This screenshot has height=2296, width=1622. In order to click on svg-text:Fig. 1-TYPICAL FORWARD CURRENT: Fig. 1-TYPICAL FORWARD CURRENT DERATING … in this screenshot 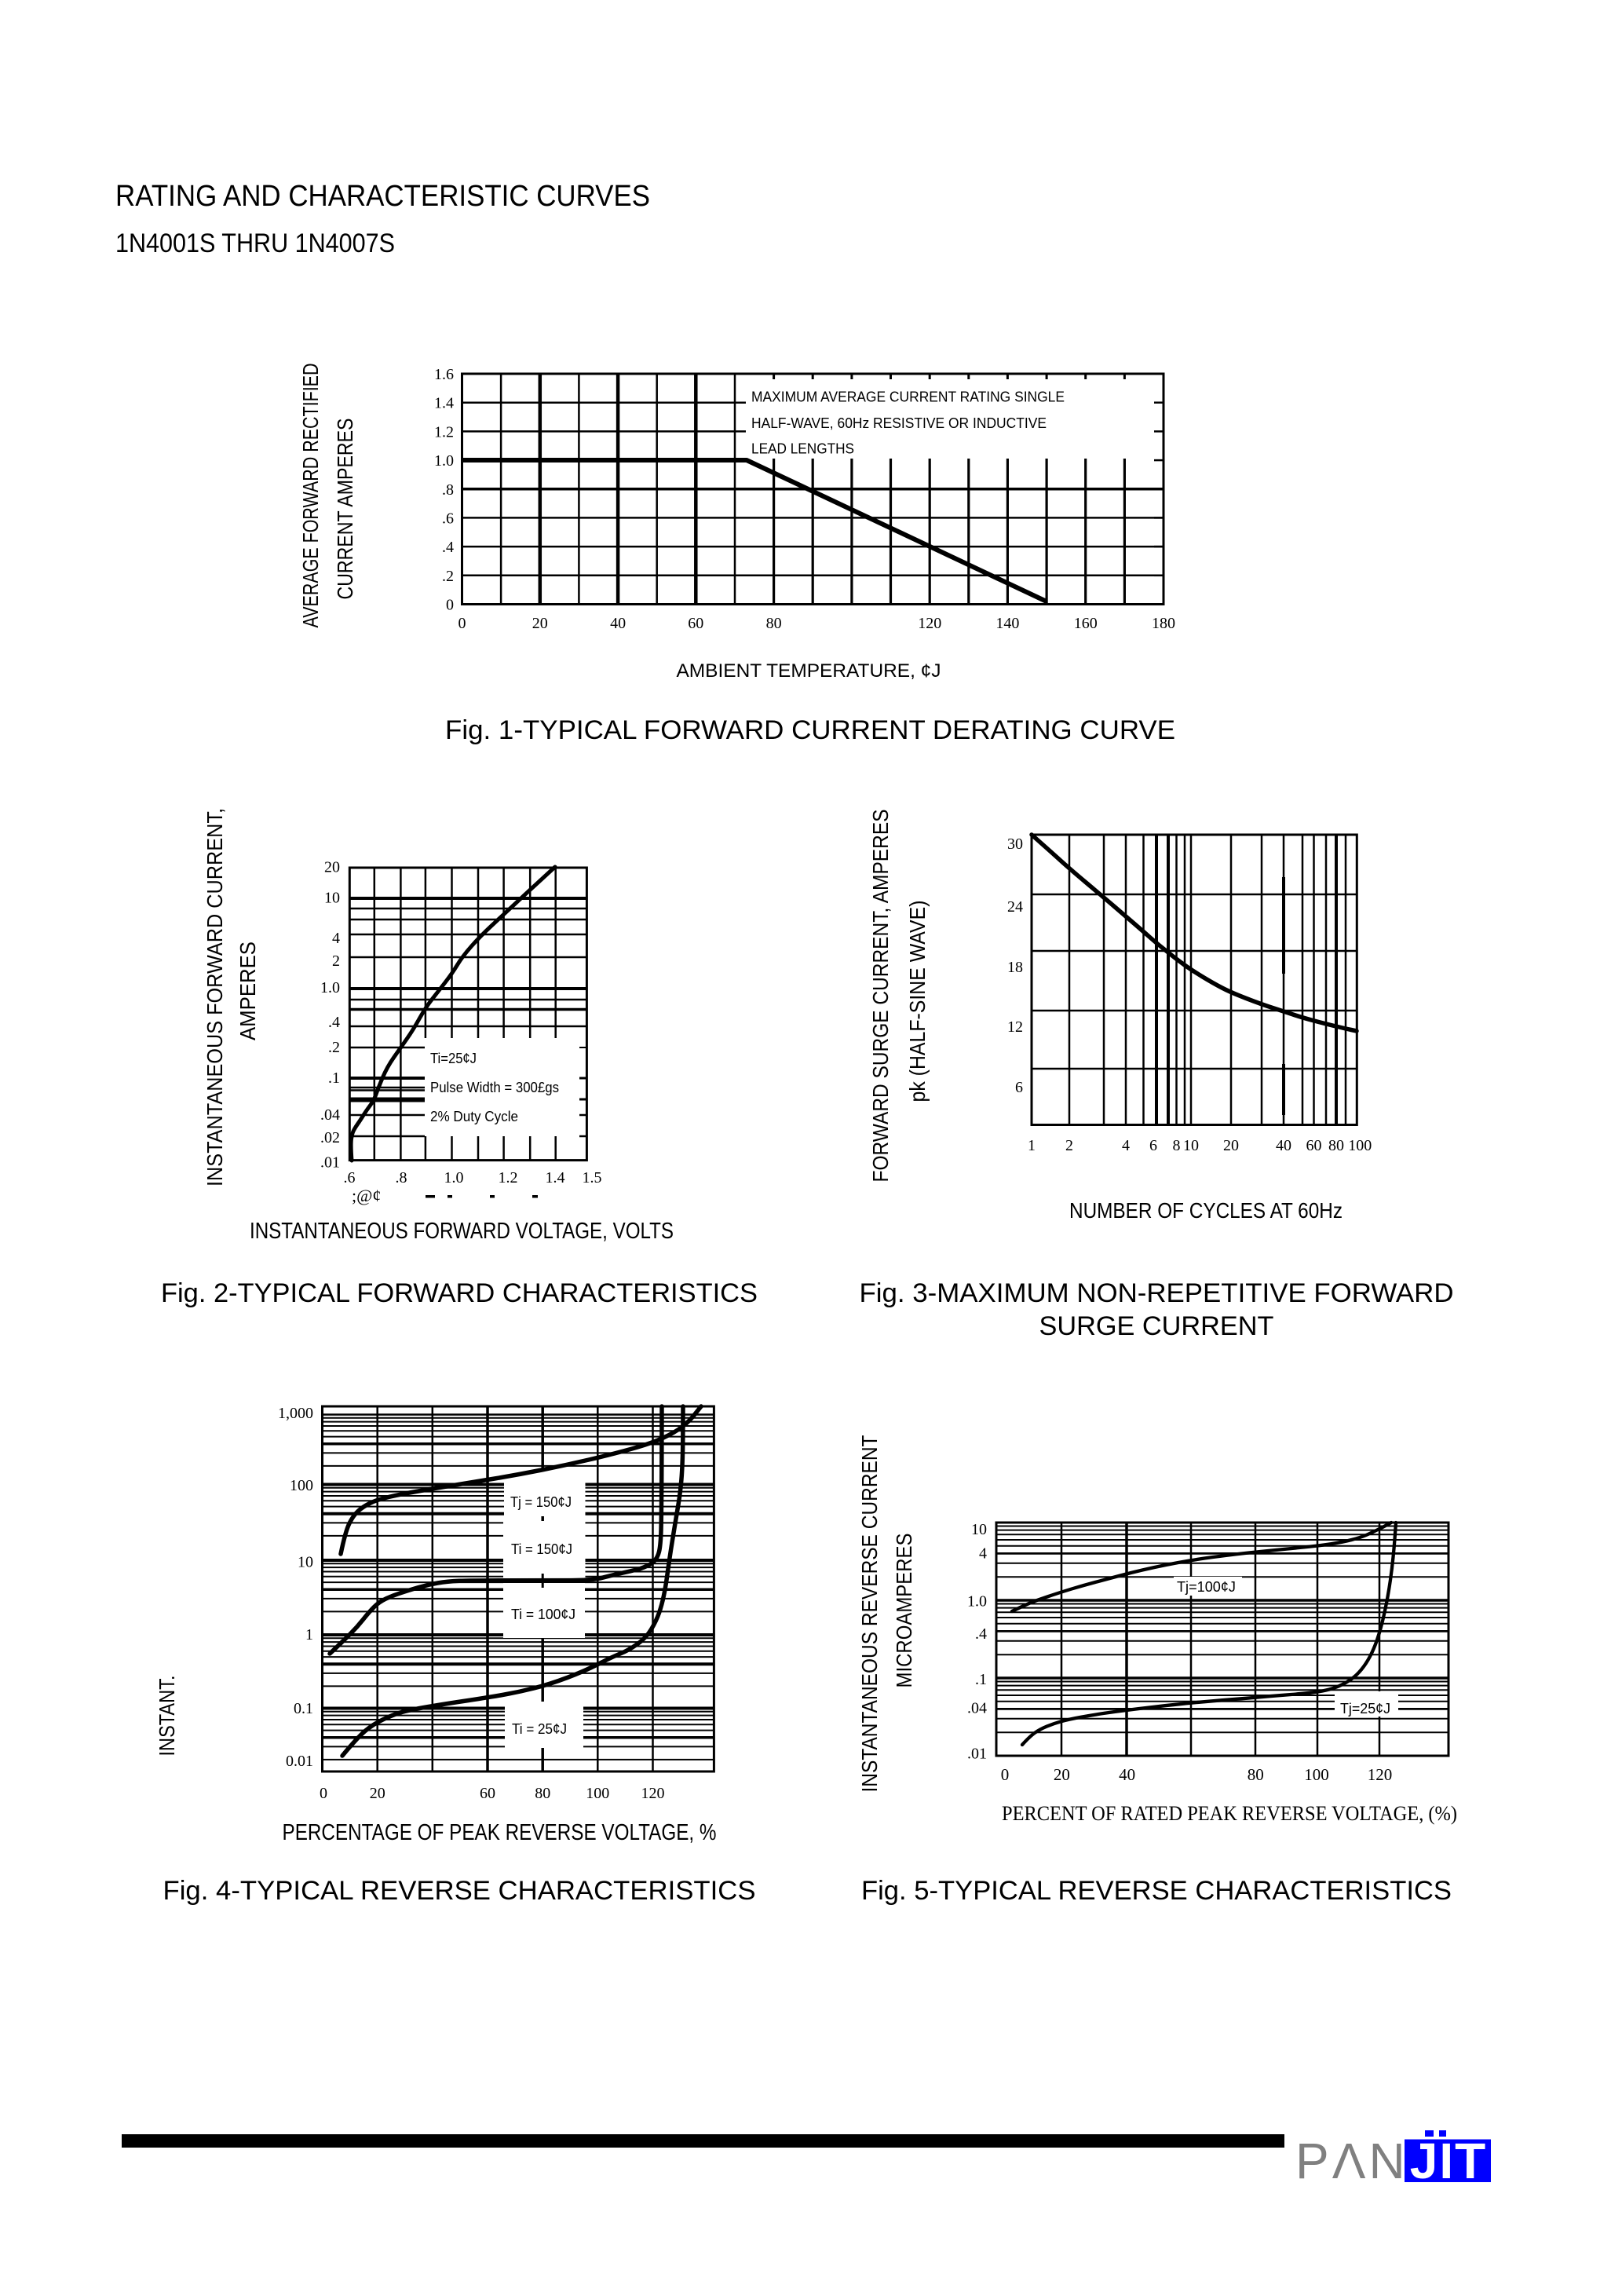, I will do `click(810, 730)`.